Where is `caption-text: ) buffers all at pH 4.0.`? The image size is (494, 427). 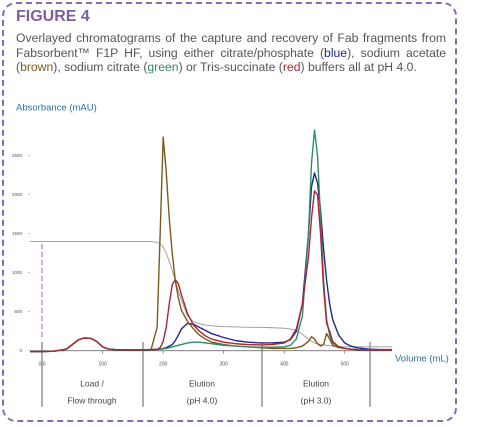
caption-text: ) buffers all at pH 4.0. is located at coordinates (358, 67).